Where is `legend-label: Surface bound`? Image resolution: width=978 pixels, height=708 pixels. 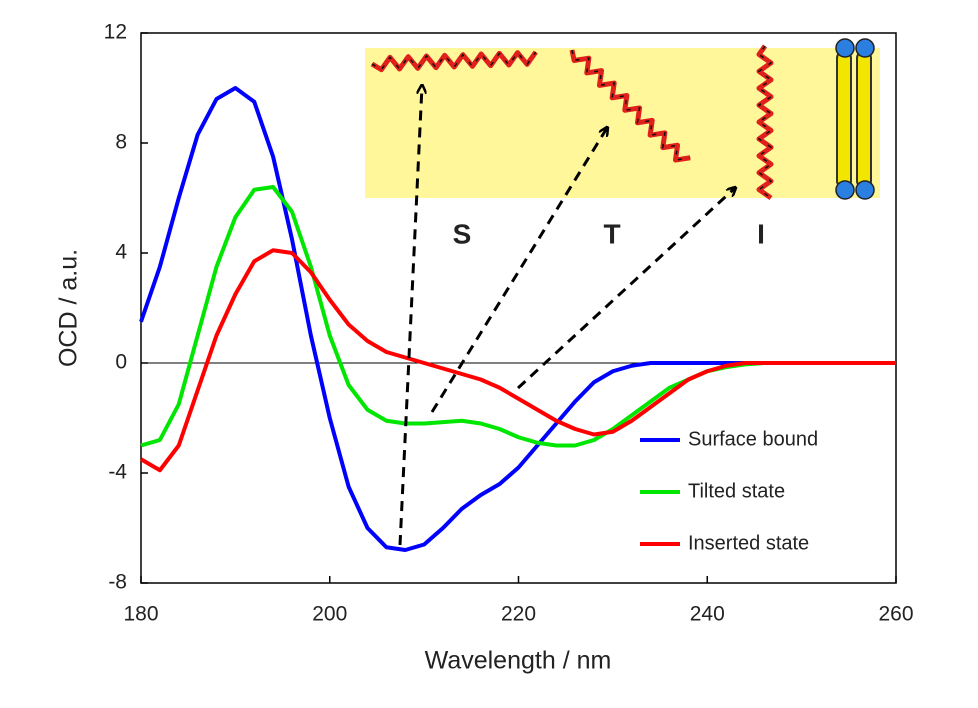
legend-label: Surface bound is located at coordinates (753, 439).